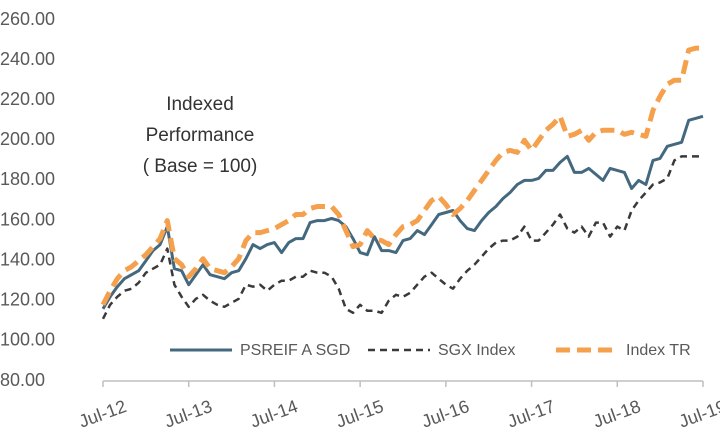 The image size is (720, 441). Describe the element at coordinates (698, 414) in the screenshot. I see `x-tick-label: Jul-19` at that location.